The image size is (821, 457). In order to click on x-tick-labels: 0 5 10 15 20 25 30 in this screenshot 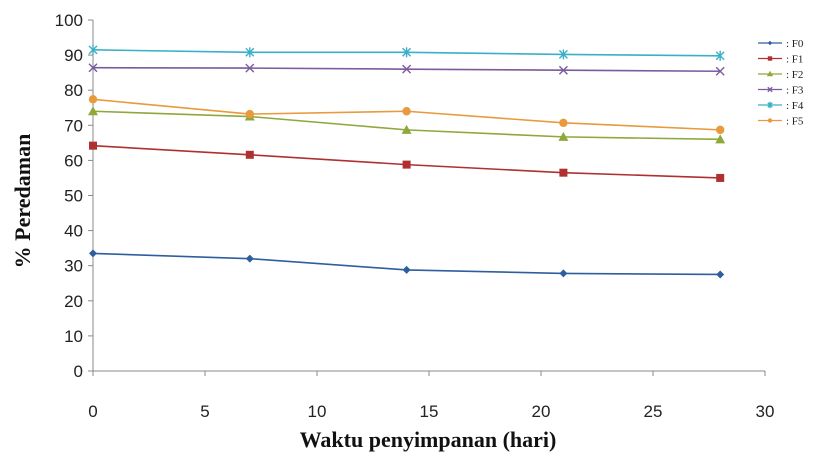, I will do `click(431, 411)`.